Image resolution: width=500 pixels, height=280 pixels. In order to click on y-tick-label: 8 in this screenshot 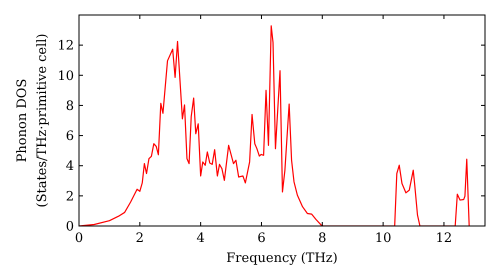, I will do `click(70, 106)`.